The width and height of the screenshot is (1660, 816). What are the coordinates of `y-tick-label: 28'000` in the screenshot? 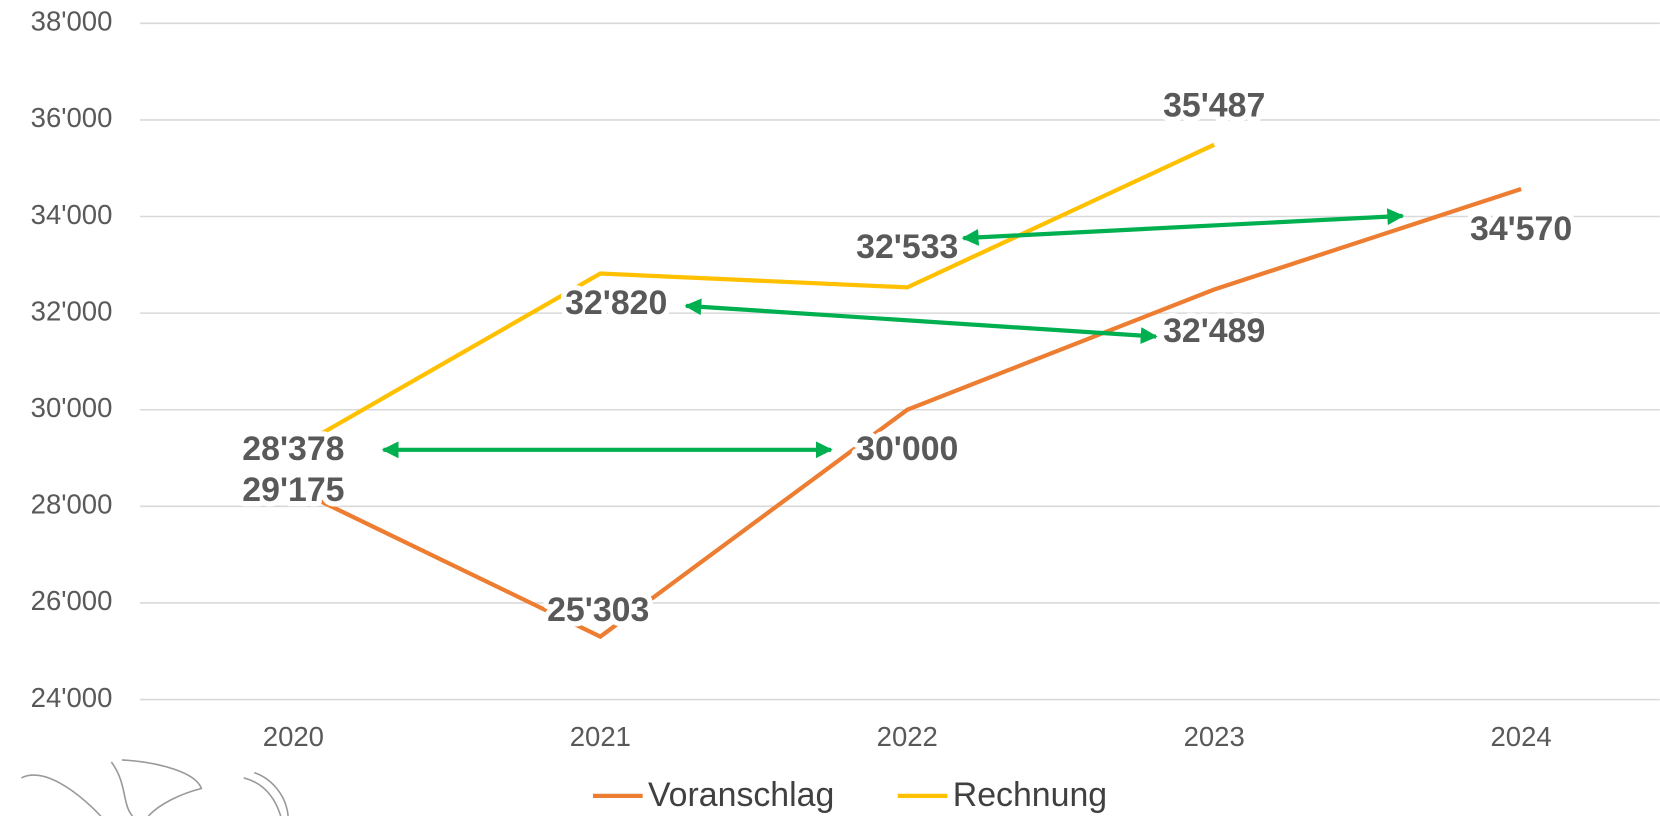 It's located at (72, 504).